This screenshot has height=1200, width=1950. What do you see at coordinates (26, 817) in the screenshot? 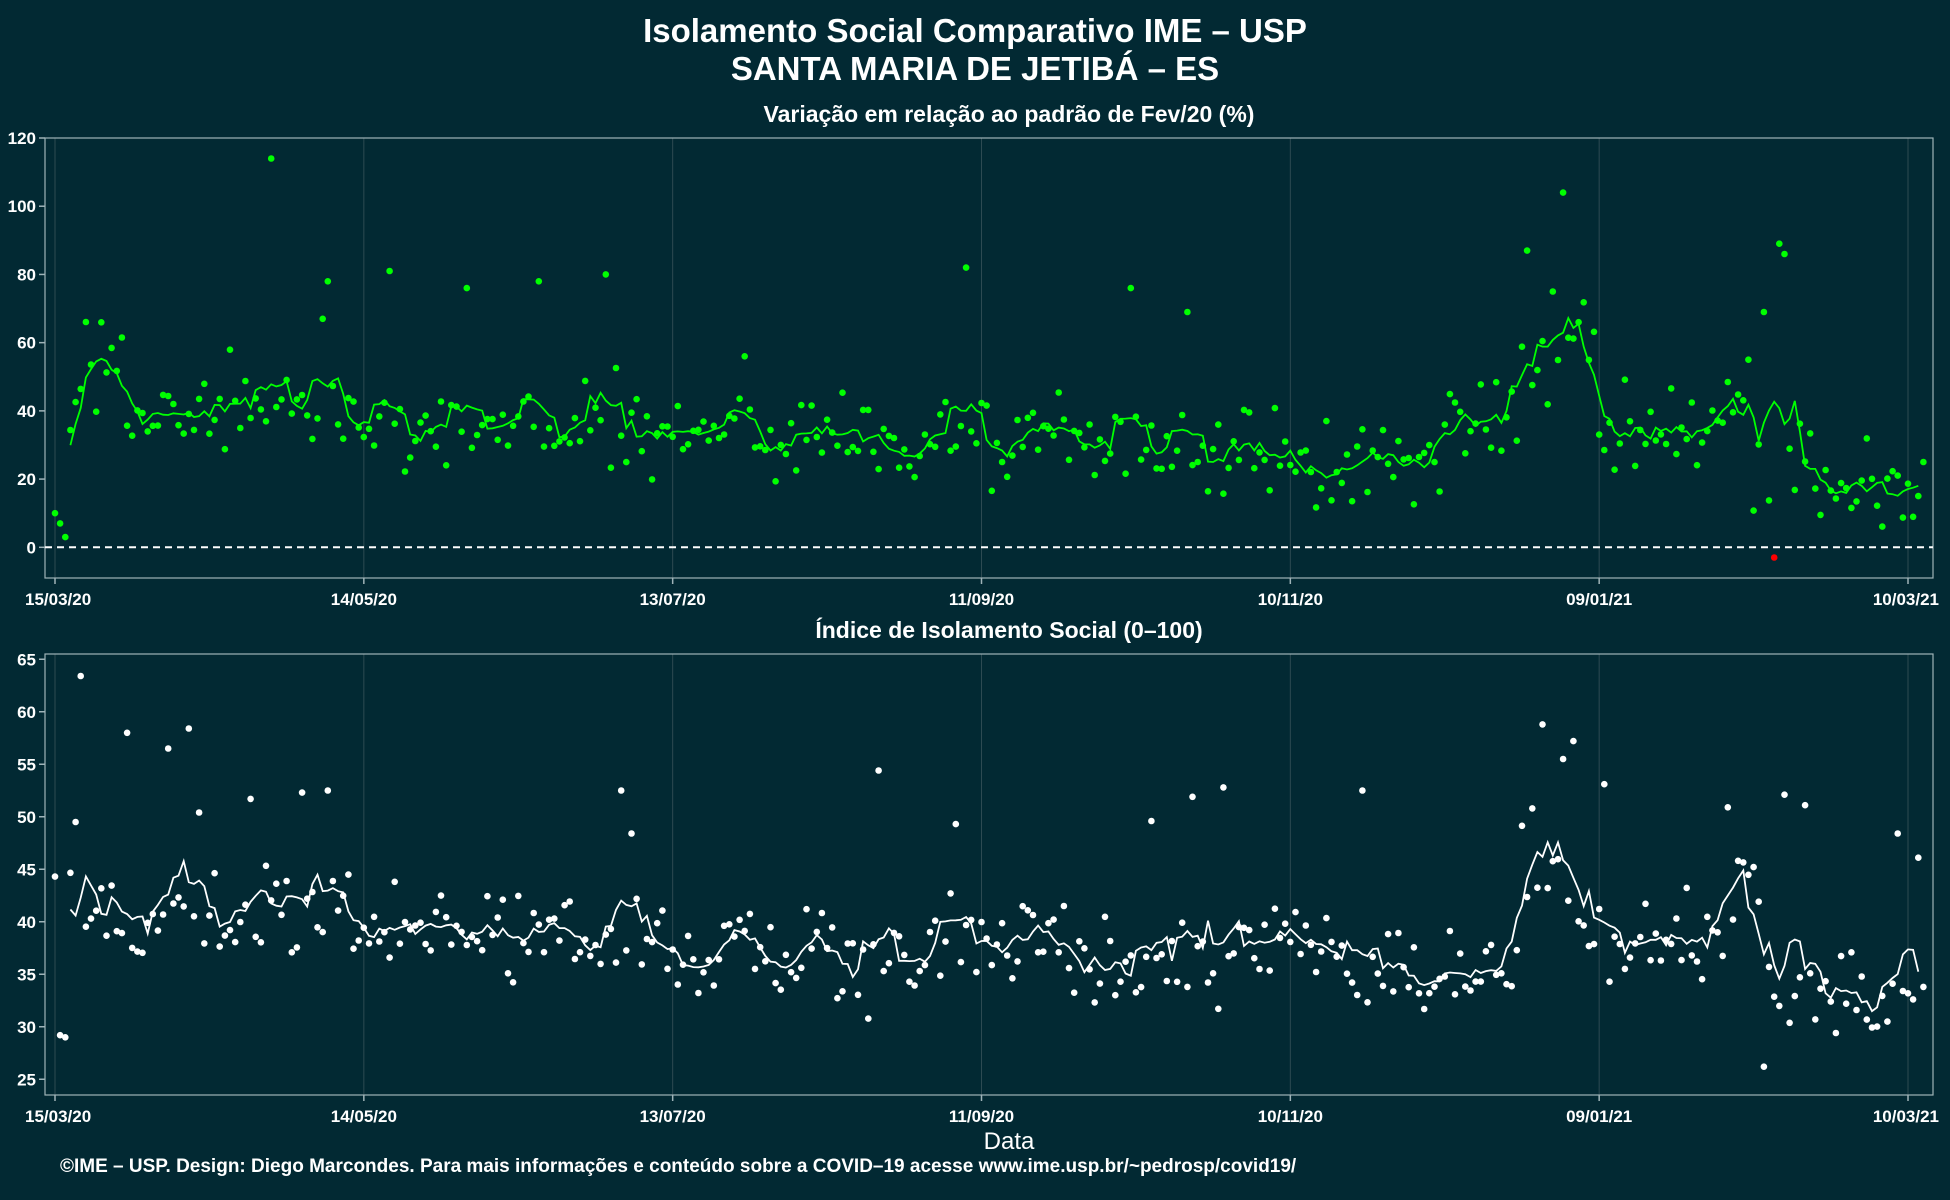
I see `y-tick-label: 50` at bounding box center [26, 817].